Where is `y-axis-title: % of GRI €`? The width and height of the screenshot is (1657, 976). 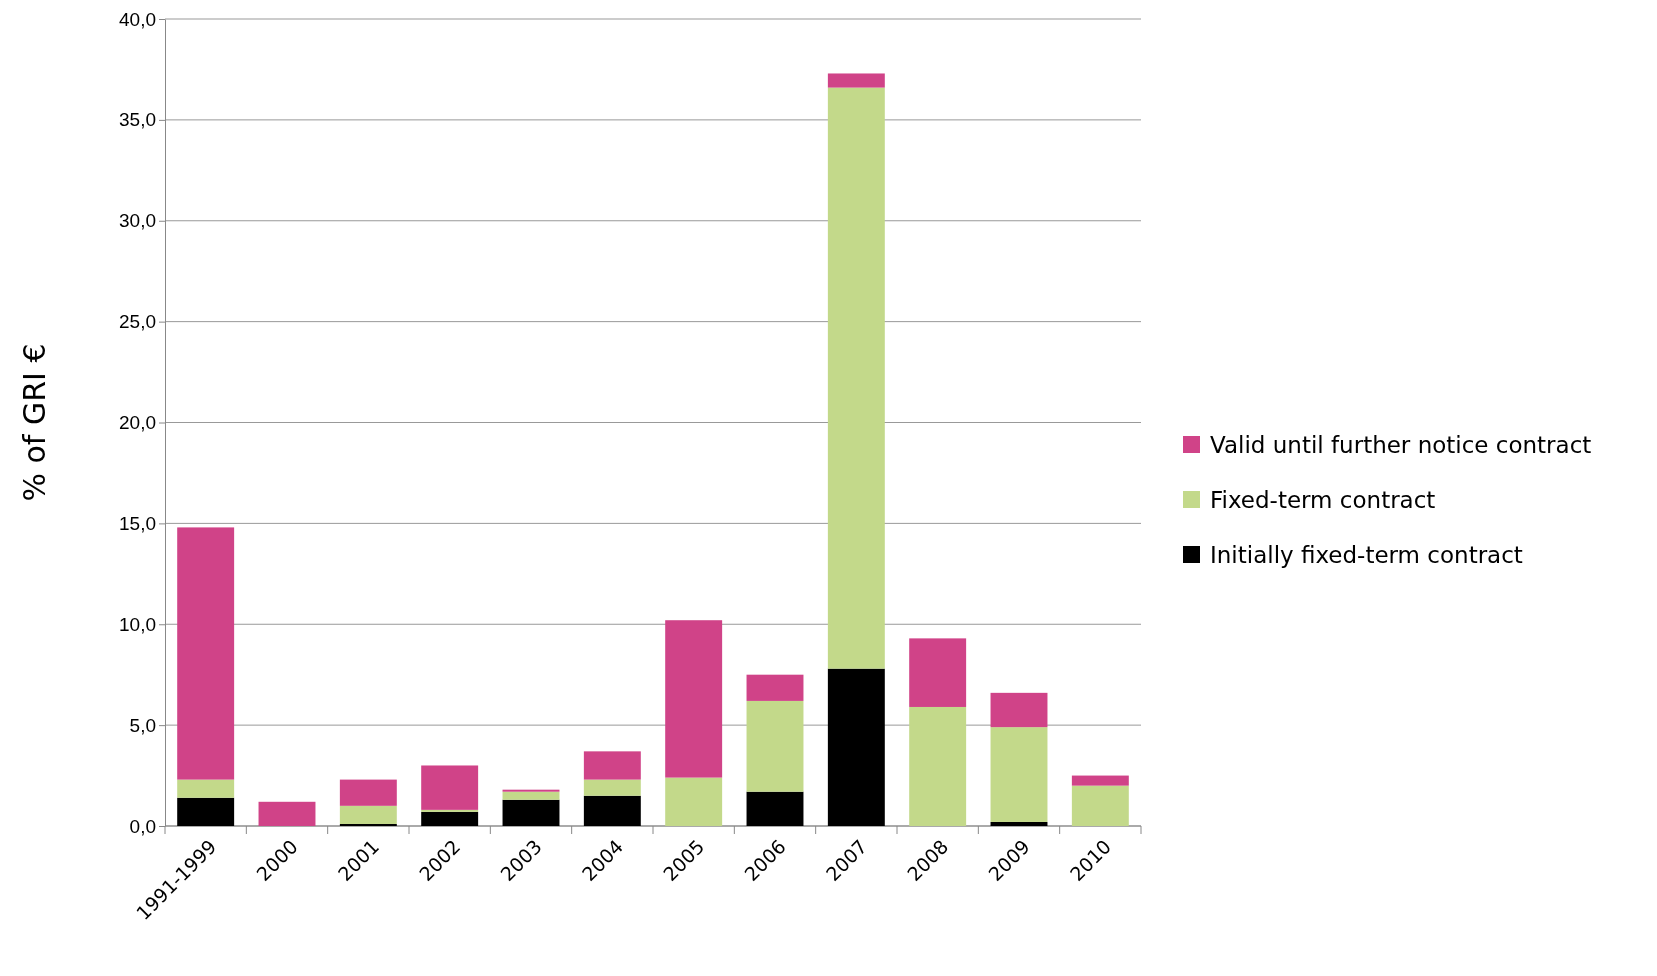
y-axis-title: % of GRI € is located at coordinates (34, 422).